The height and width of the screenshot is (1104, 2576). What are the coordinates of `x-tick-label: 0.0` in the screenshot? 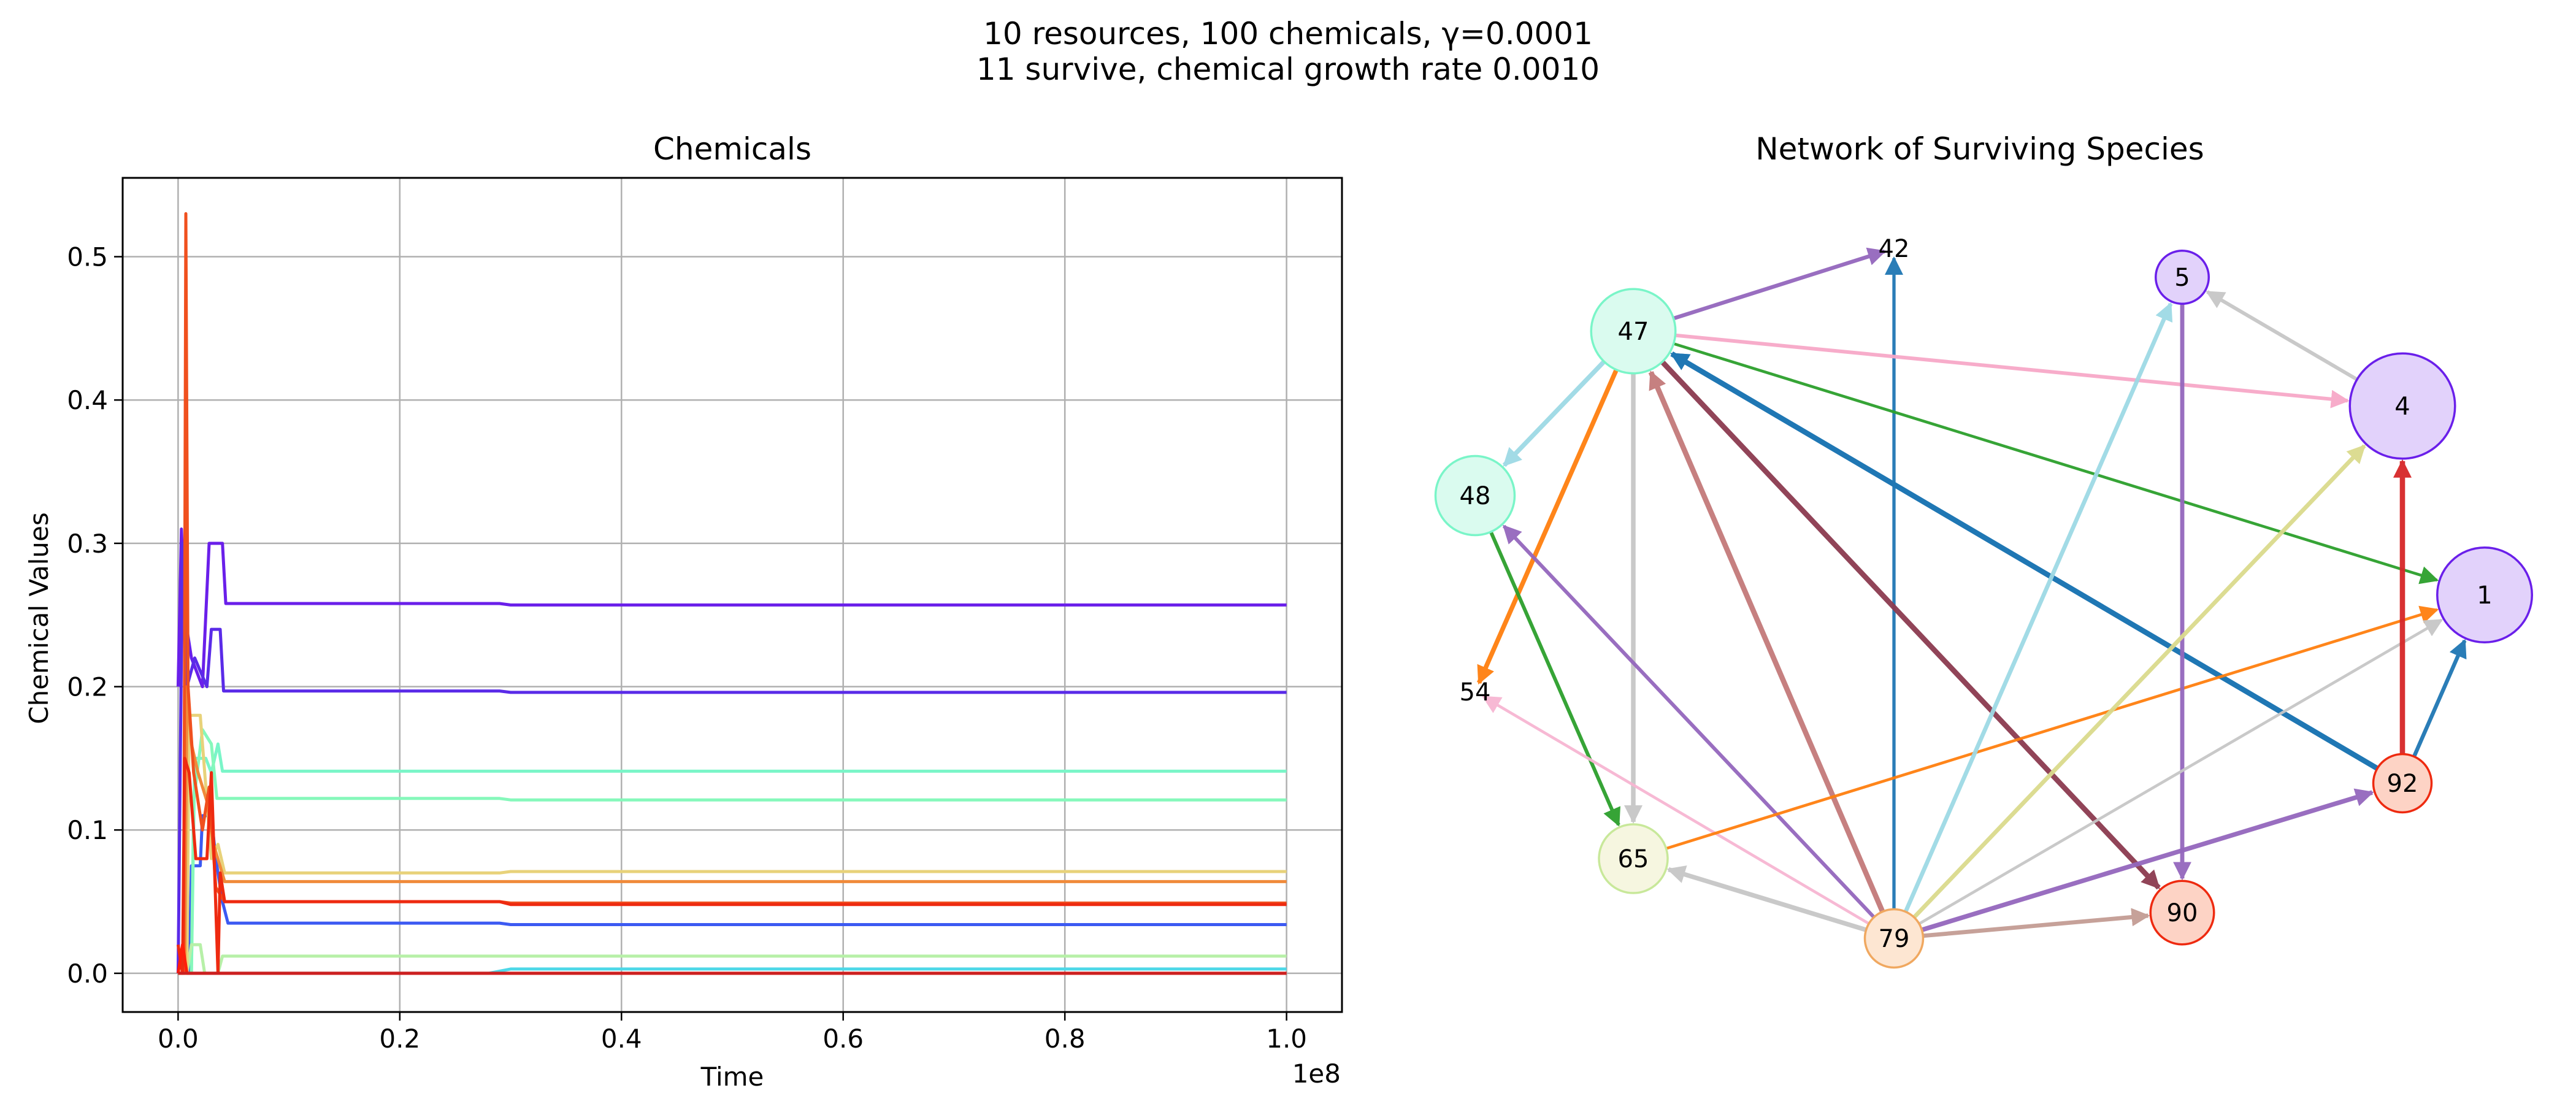 It's located at (178, 1039).